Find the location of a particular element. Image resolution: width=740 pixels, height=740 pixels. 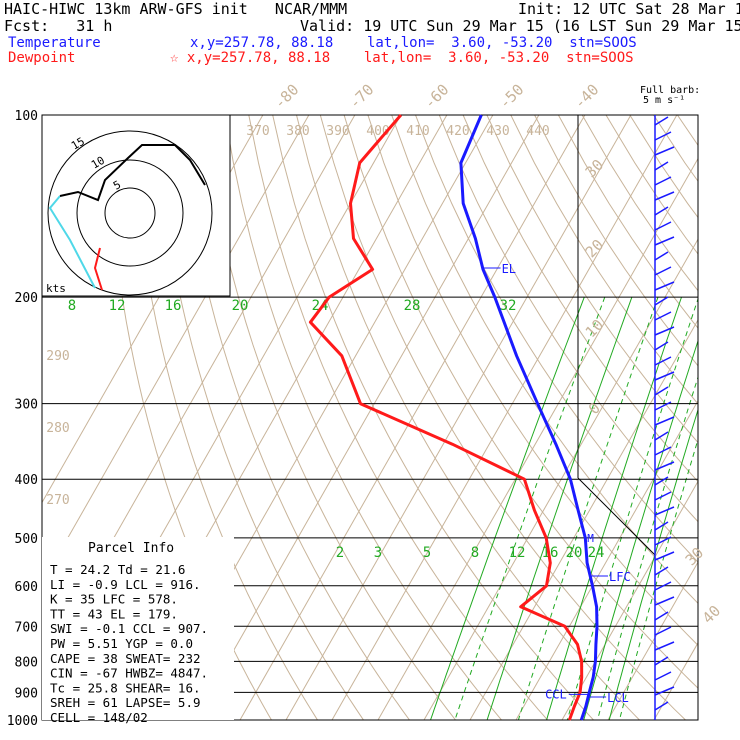

pressure-tick-label: 400 is located at coordinates (26, 480).